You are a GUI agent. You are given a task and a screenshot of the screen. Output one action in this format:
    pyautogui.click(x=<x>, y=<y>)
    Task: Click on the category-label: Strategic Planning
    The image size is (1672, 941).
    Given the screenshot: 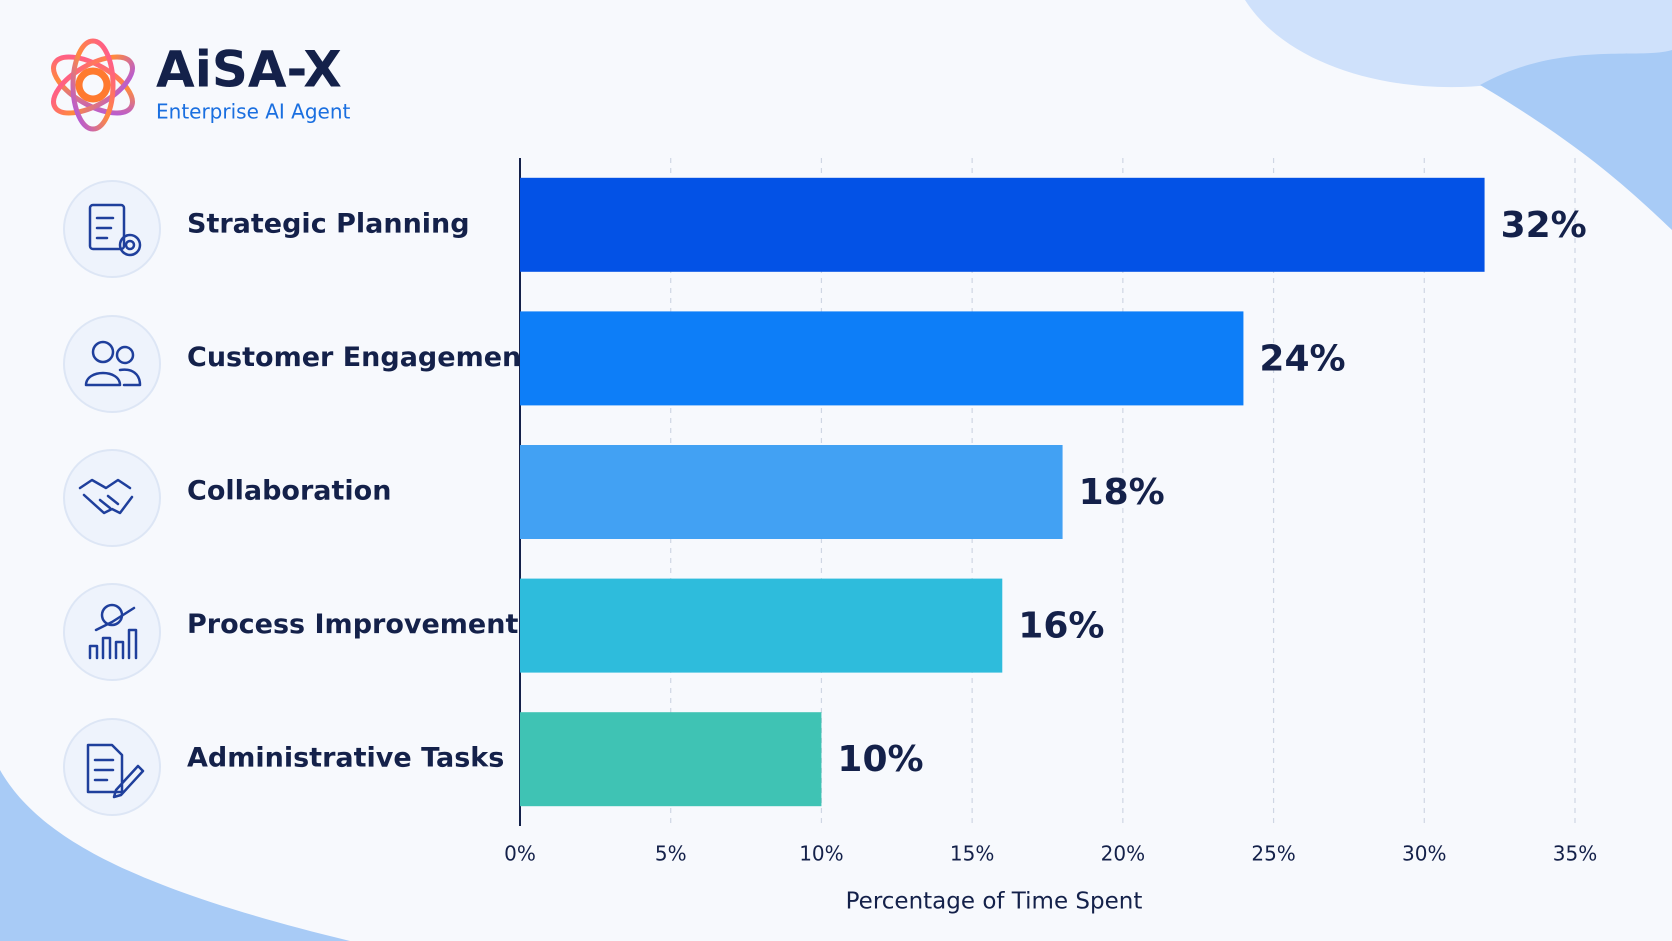 What is the action you would take?
    pyautogui.click(x=328, y=223)
    